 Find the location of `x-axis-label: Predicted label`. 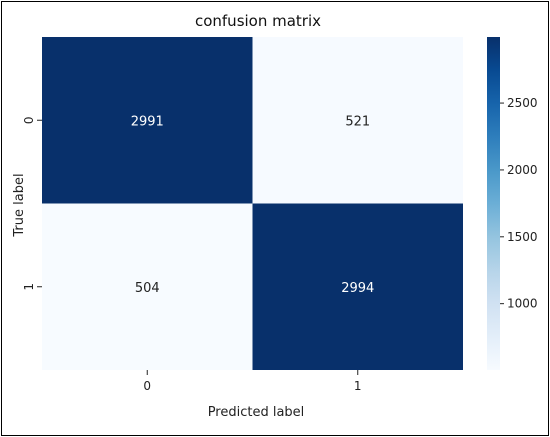

x-axis-label: Predicted label is located at coordinates (256, 412).